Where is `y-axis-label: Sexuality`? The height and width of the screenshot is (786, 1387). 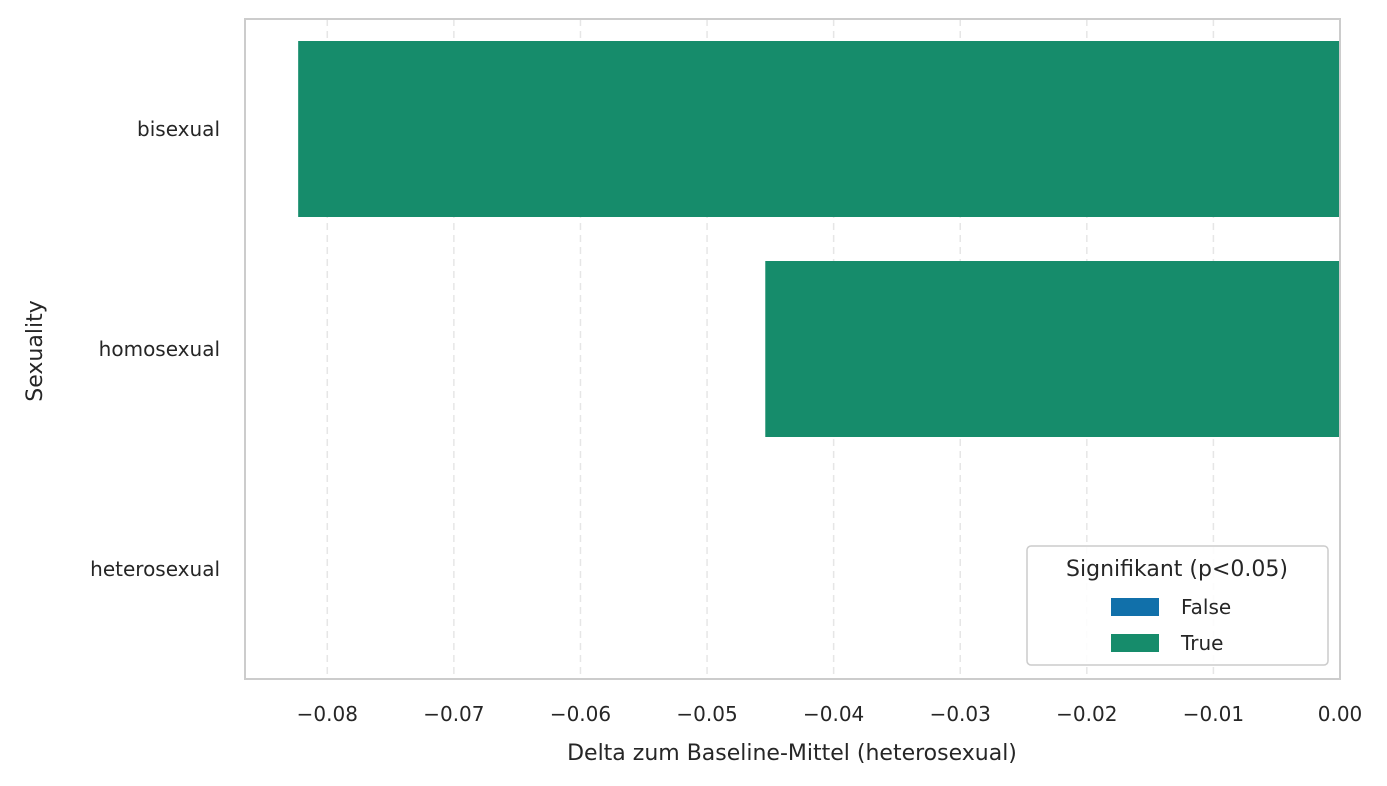
y-axis-label: Sexuality is located at coordinates (35, 350).